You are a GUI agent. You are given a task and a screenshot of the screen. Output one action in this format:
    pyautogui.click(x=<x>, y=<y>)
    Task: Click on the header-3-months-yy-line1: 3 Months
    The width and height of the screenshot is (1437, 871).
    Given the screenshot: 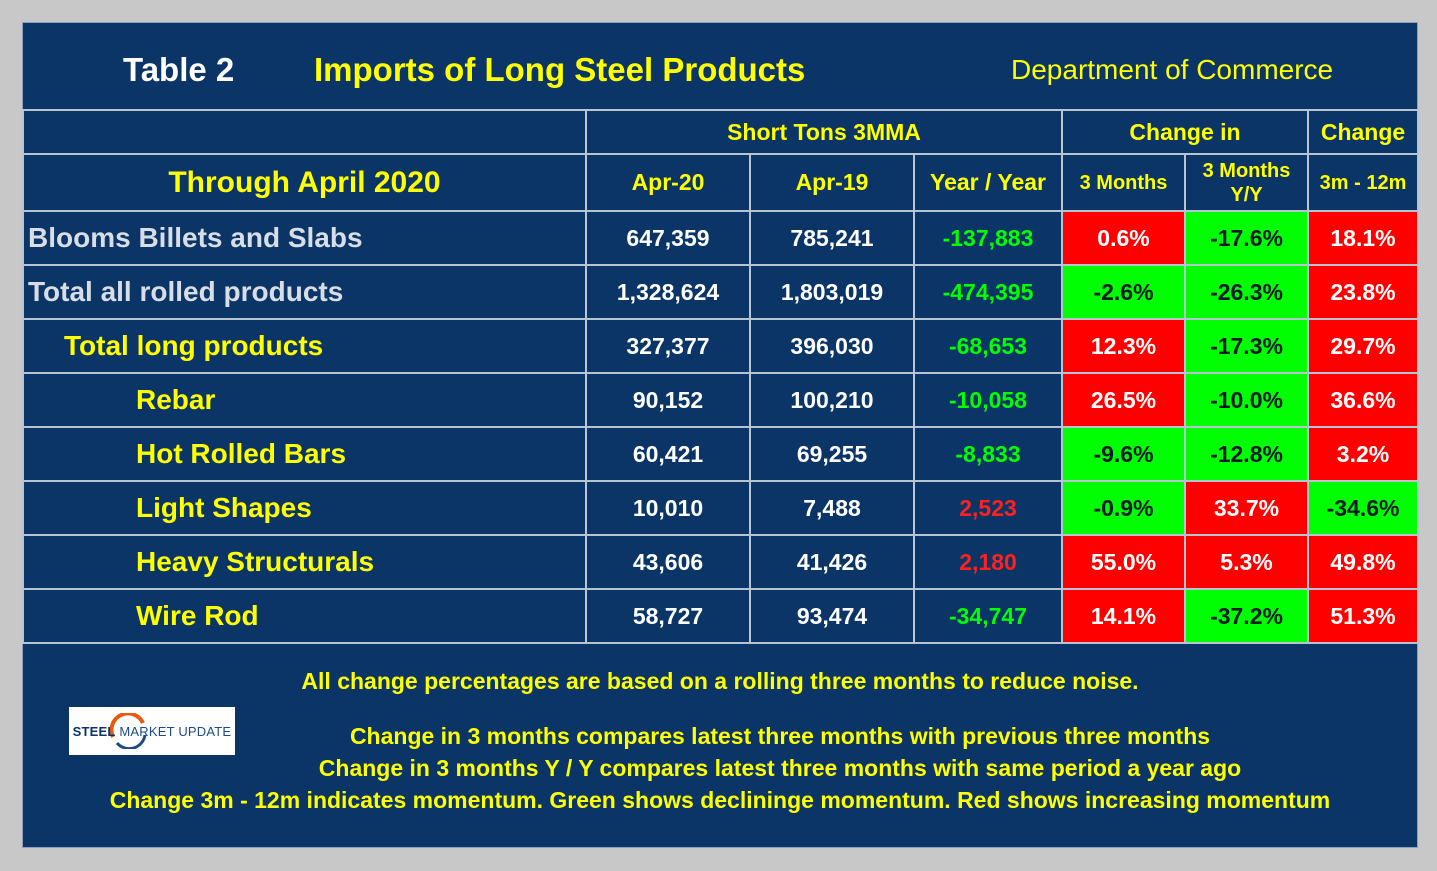 What is the action you would take?
    pyautogui.click(x=1246, y=170)
    